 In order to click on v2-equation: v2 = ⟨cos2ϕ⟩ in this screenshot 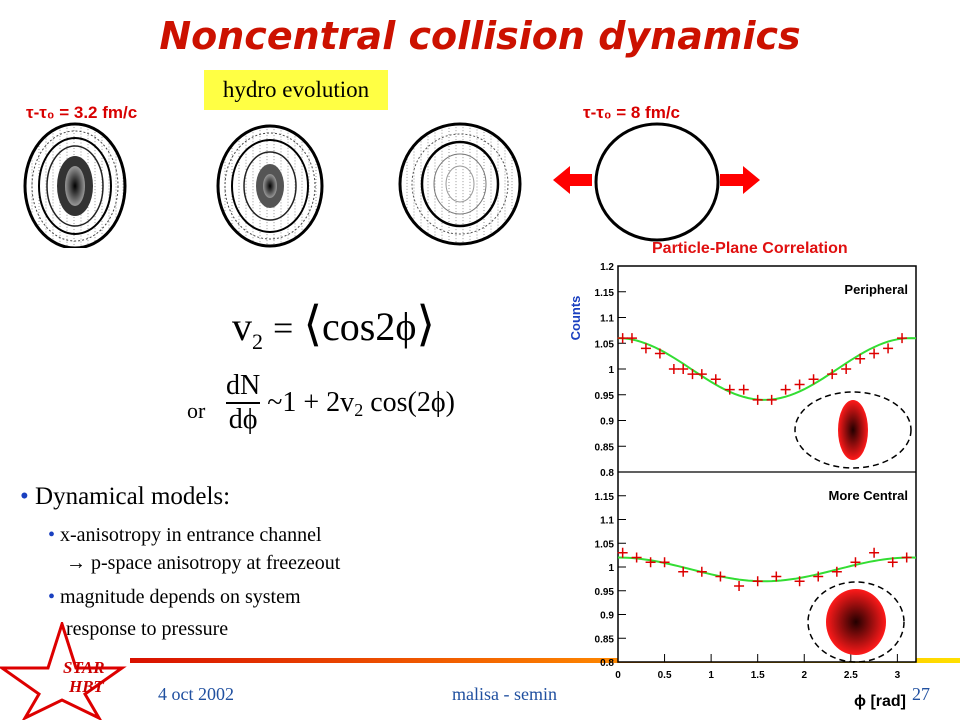, I will do `click(334, 326)`.